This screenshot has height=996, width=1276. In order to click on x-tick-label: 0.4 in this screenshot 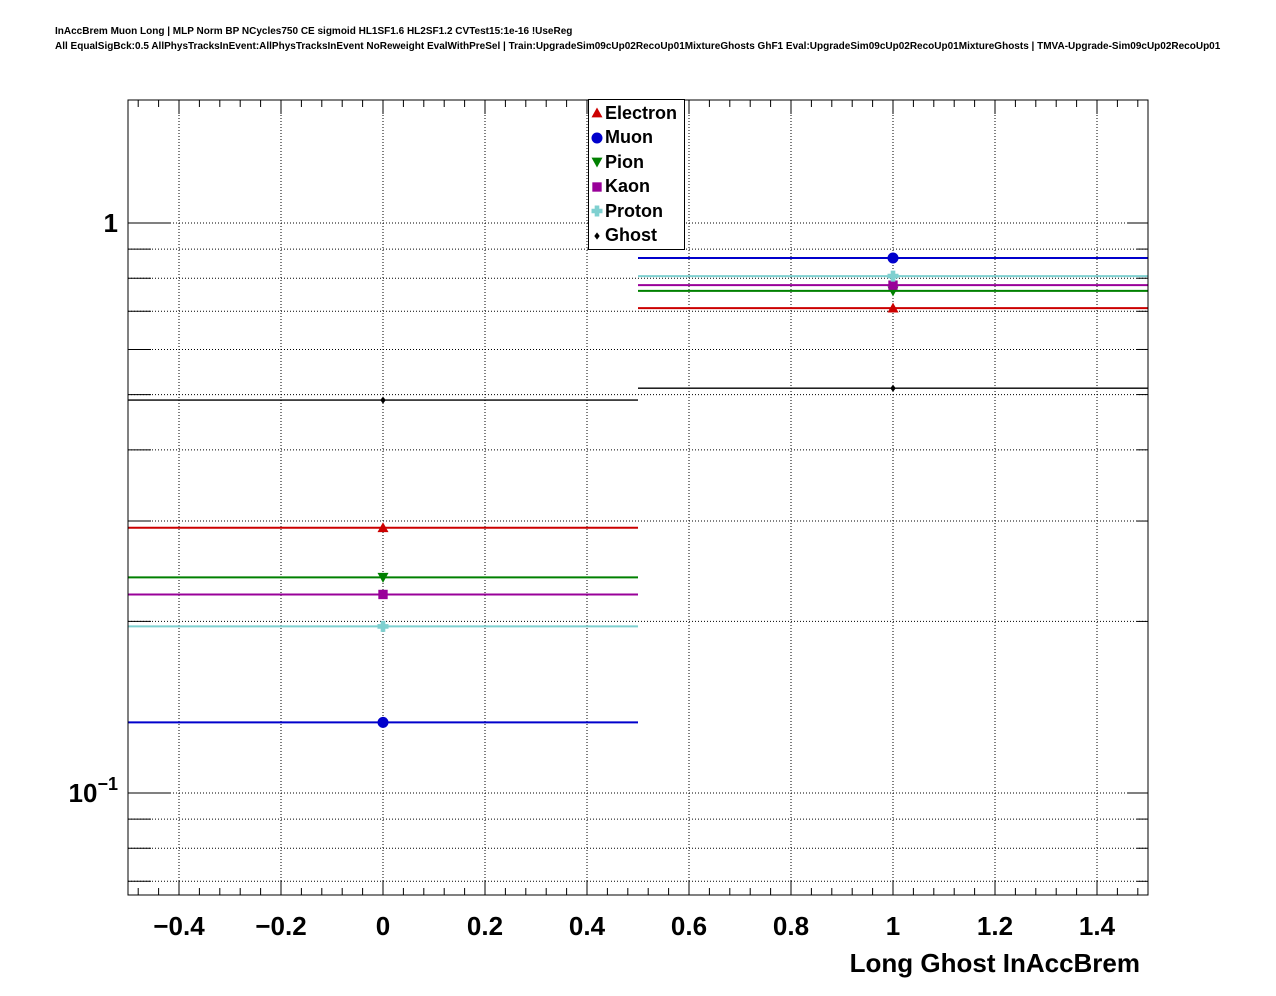, I will do `click(587, 926)`.